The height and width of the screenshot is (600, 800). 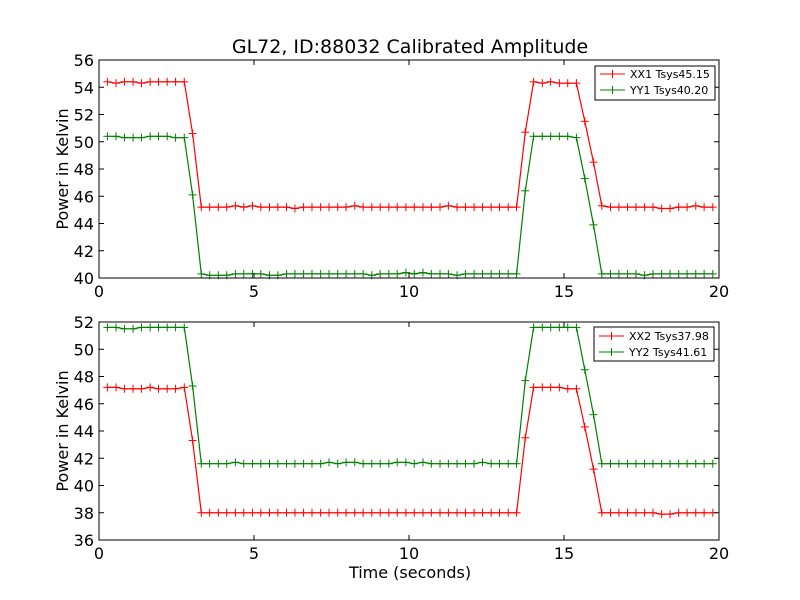 What do you see at coordinates (670, 74) in the screenshot?
I see `top-legend-label-xx1: XX1 Tsys45.15` at bounding box center [670, 74].